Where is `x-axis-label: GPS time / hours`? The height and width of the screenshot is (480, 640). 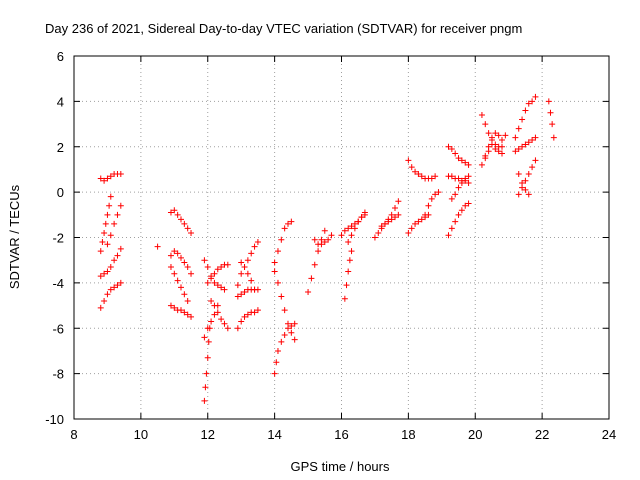 x-axis-label: GPS time / hours is located at coordinates (340, 466).